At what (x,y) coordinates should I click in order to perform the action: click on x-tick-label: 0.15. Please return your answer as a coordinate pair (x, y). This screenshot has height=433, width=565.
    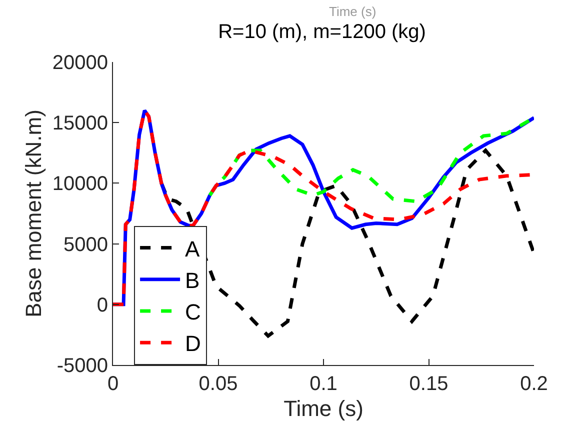
    Looking at the image, I should click on (428, 384).